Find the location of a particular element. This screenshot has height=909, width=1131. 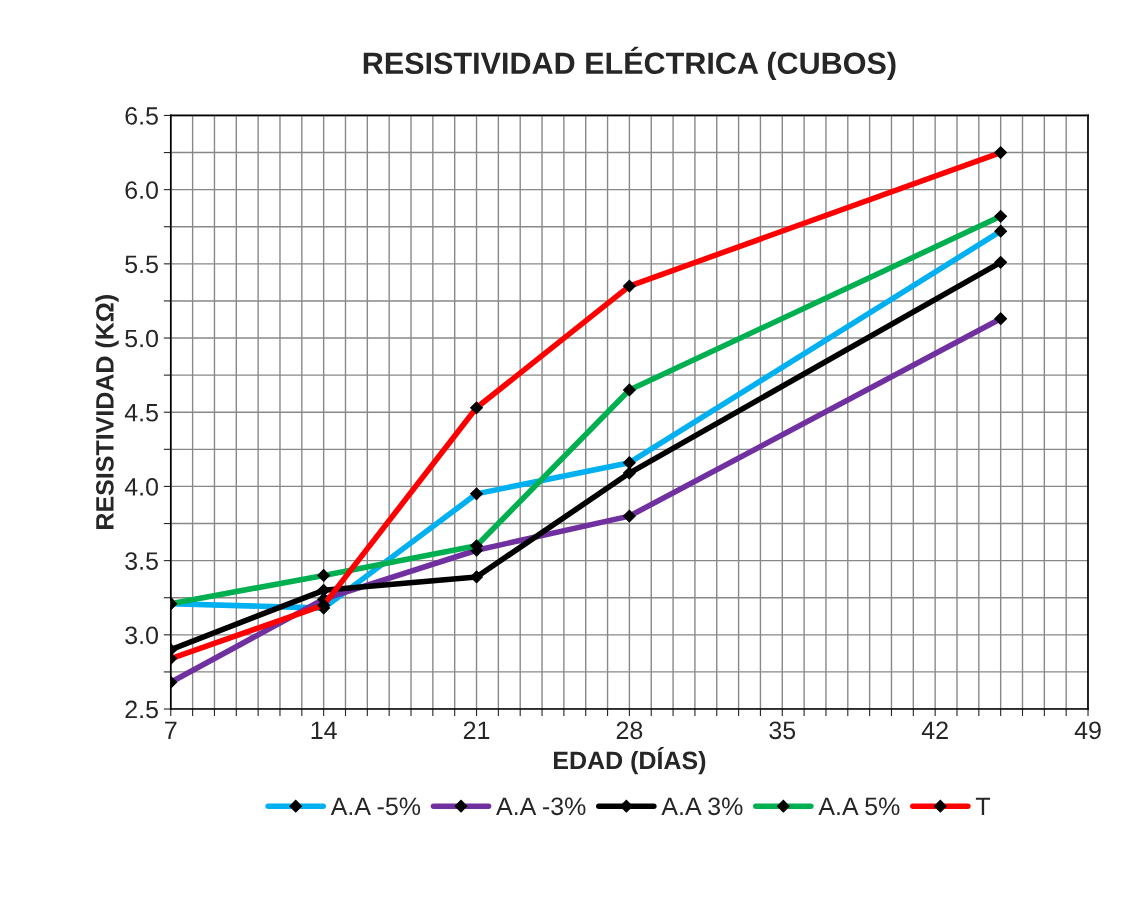

x-tick-label: 14 is located at coordinates (324, 730).